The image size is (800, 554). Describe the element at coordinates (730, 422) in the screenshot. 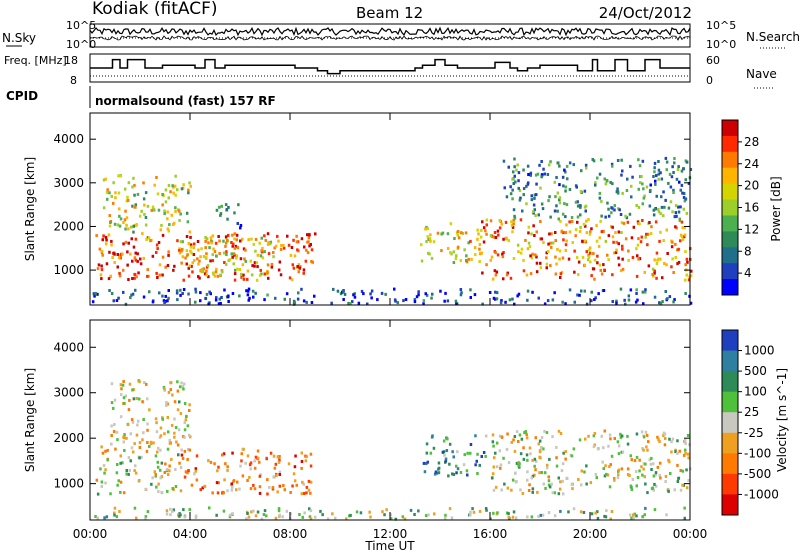

I see `velocity-colorbar-frame` at that location.